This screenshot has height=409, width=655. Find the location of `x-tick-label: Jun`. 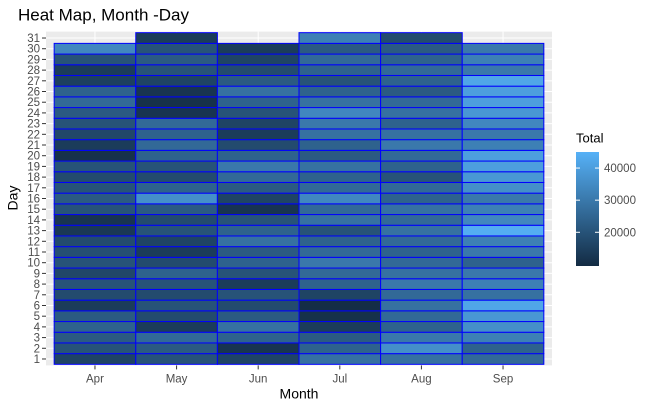

x-tick-label: Jun is located at coordinates (258, 379).